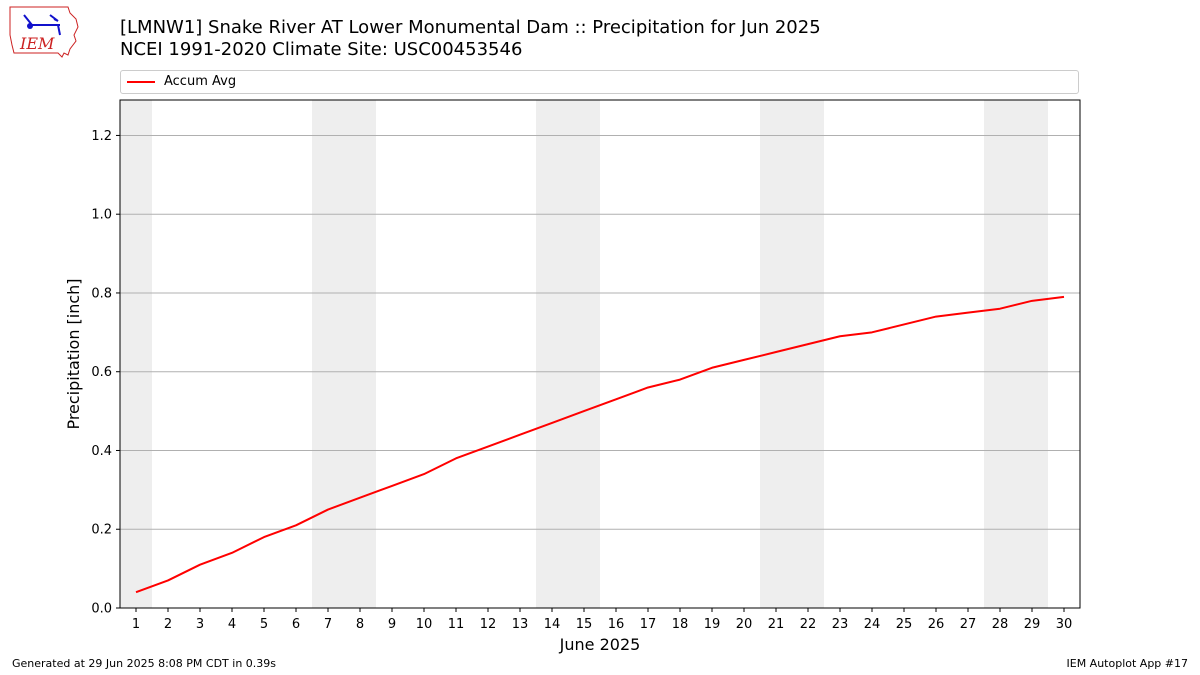 Image resolution: width=1200 pixels, height=675 pixels. What do you see at coordinates (648, 624) in the screenshot?
I see `x-tick-label: 17` at bounding box center [648, 624].